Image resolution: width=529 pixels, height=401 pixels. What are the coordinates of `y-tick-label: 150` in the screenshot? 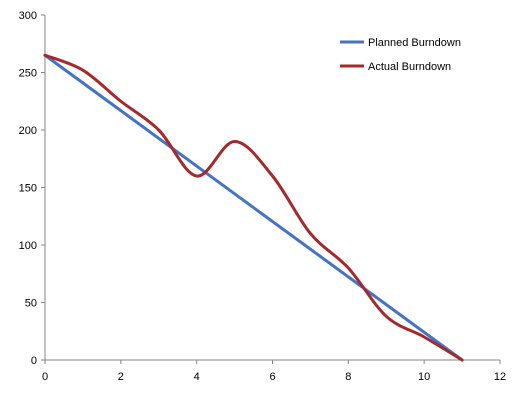 It's located at (28, 189).